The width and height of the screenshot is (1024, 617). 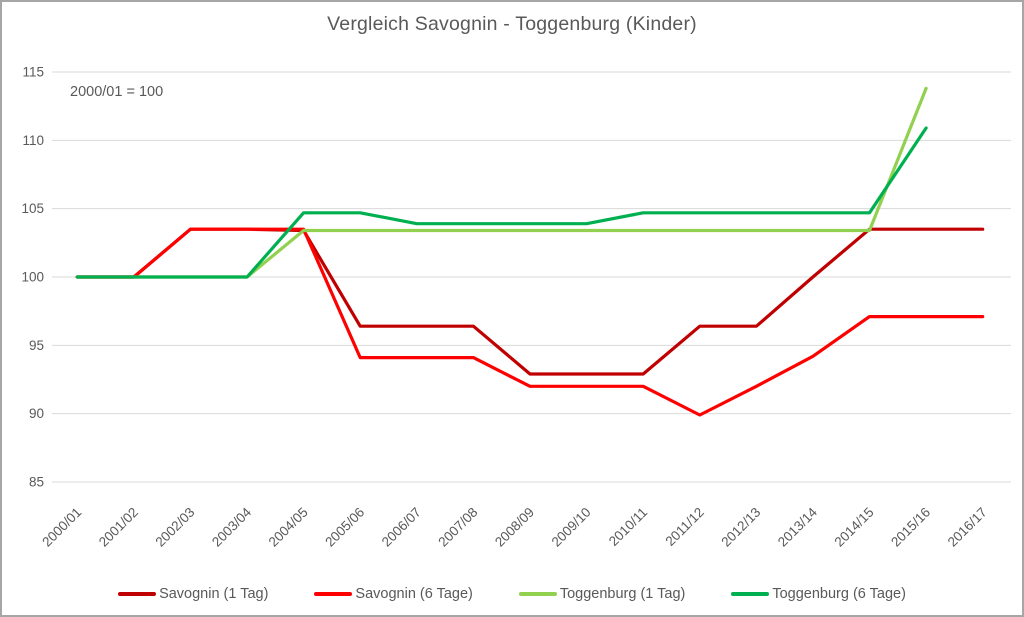 What do you see at coordinates (117, 92) in the screenshot?
I see `index-base-note: 2000/01 = 100` at bounding box center [117, 92].